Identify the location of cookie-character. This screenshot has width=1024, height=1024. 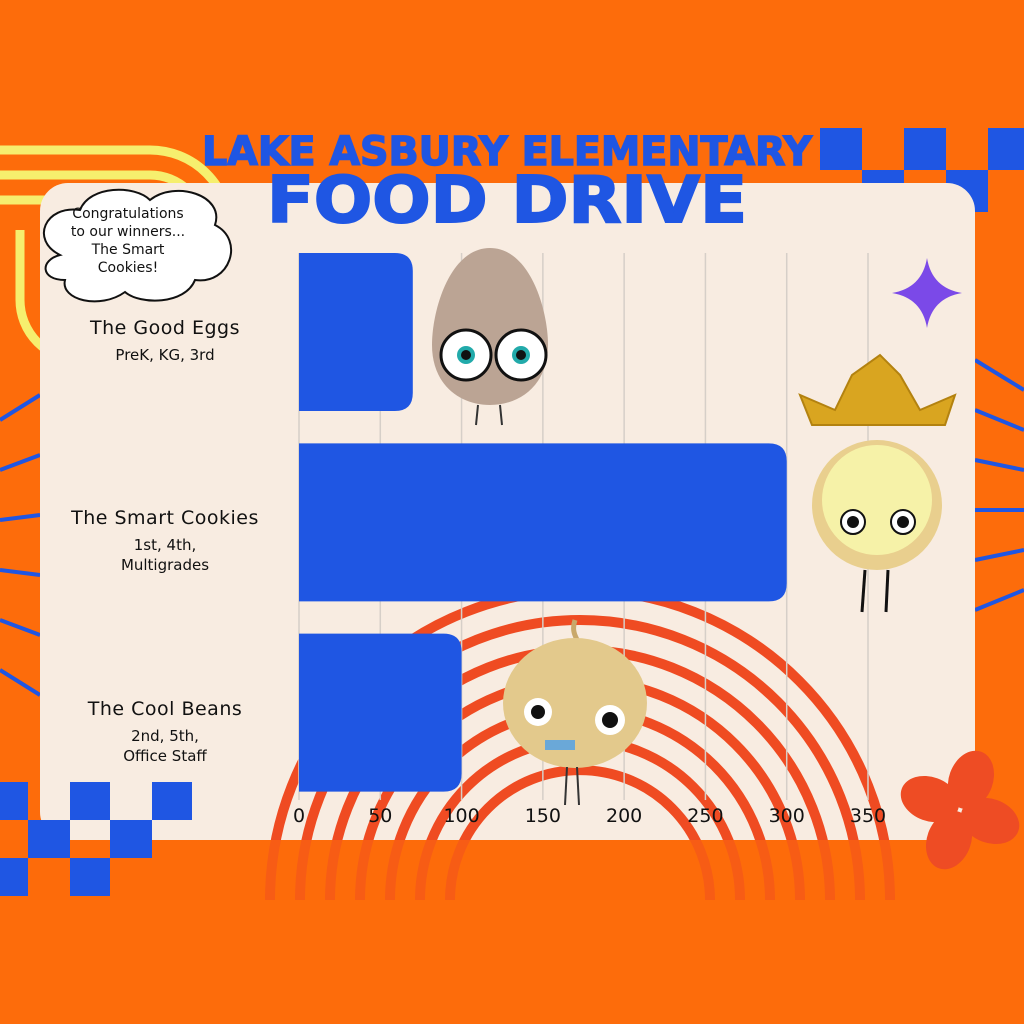
(877, 483).